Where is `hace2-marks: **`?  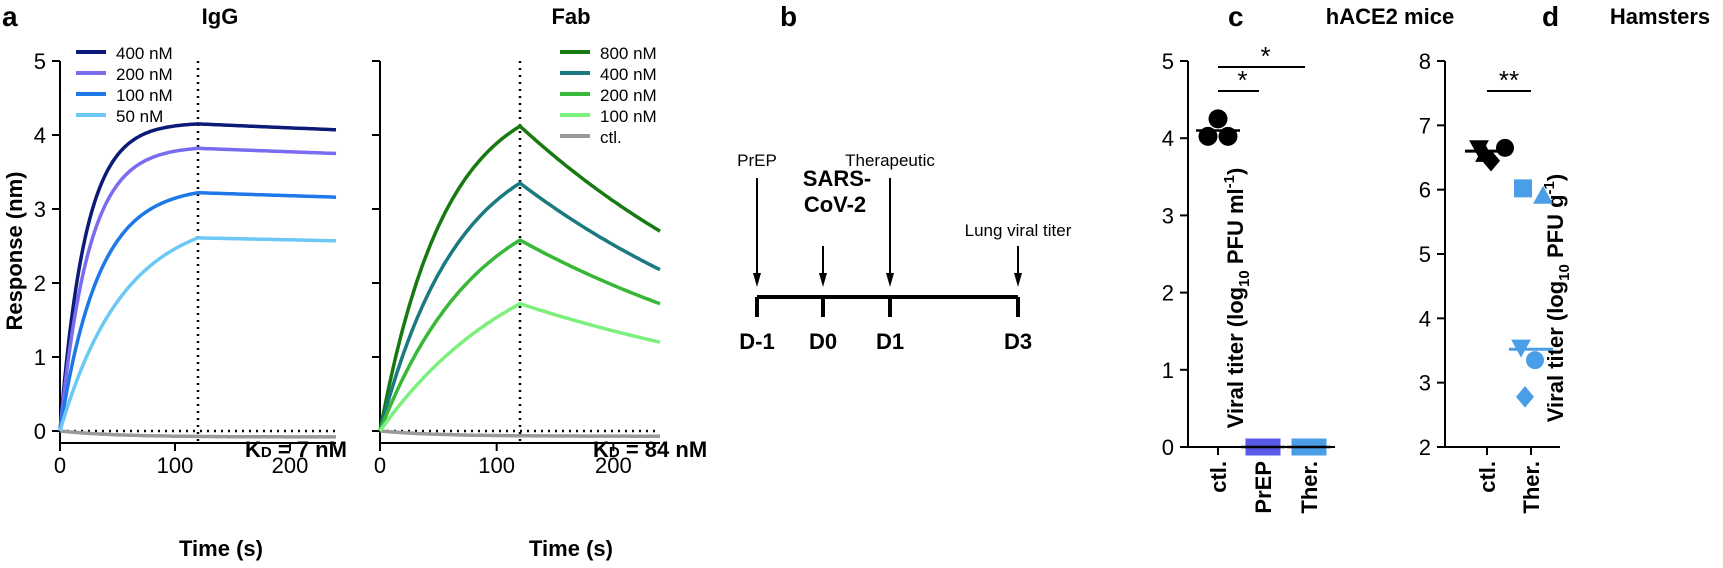
hace2-marks: ** is located at coordinates (1263, 248).